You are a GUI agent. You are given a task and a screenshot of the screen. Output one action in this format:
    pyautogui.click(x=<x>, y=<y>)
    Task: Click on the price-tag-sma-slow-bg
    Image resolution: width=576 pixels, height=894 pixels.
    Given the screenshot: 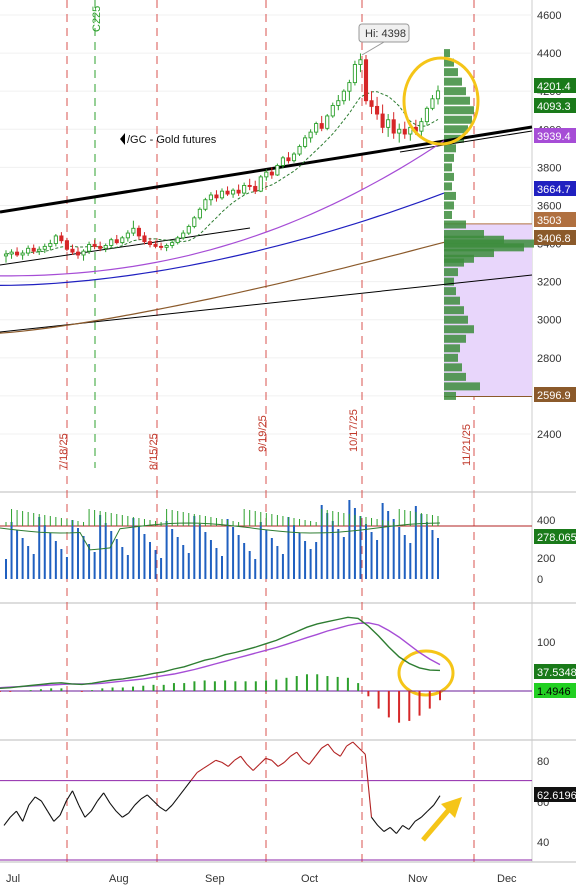 What is the action you would take?
    pyautogui.click(x=555, y=188)
    